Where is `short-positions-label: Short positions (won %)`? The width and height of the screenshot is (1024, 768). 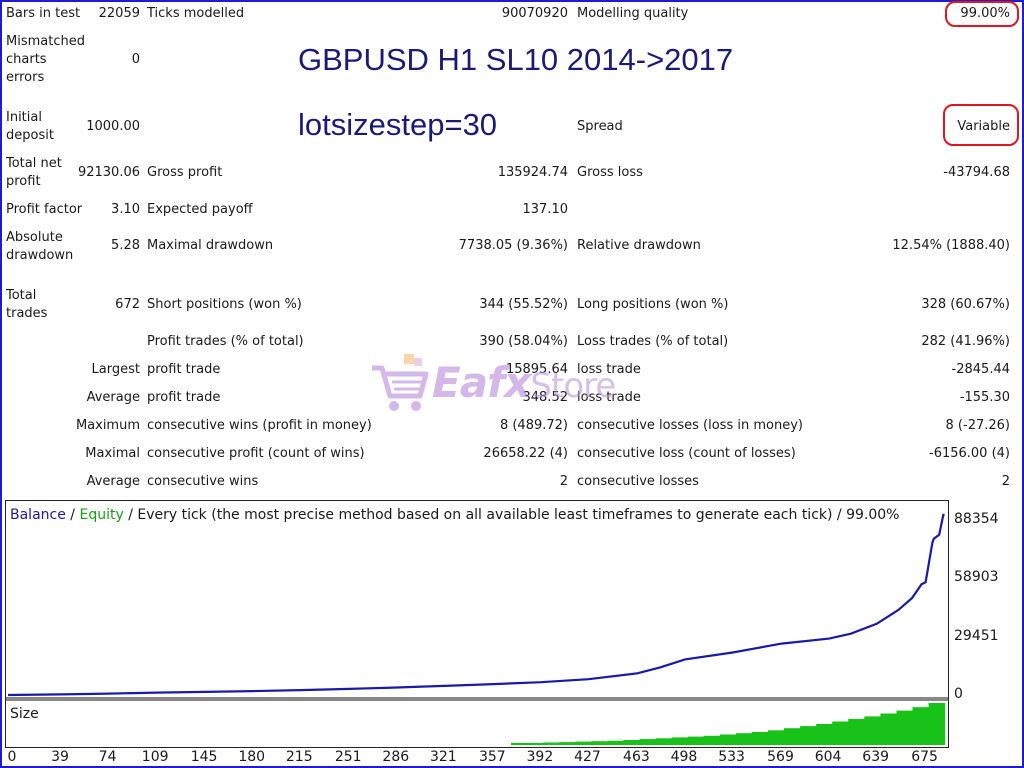
short-positions-label: Short positions (won %) is located at coordinates (224, 304).